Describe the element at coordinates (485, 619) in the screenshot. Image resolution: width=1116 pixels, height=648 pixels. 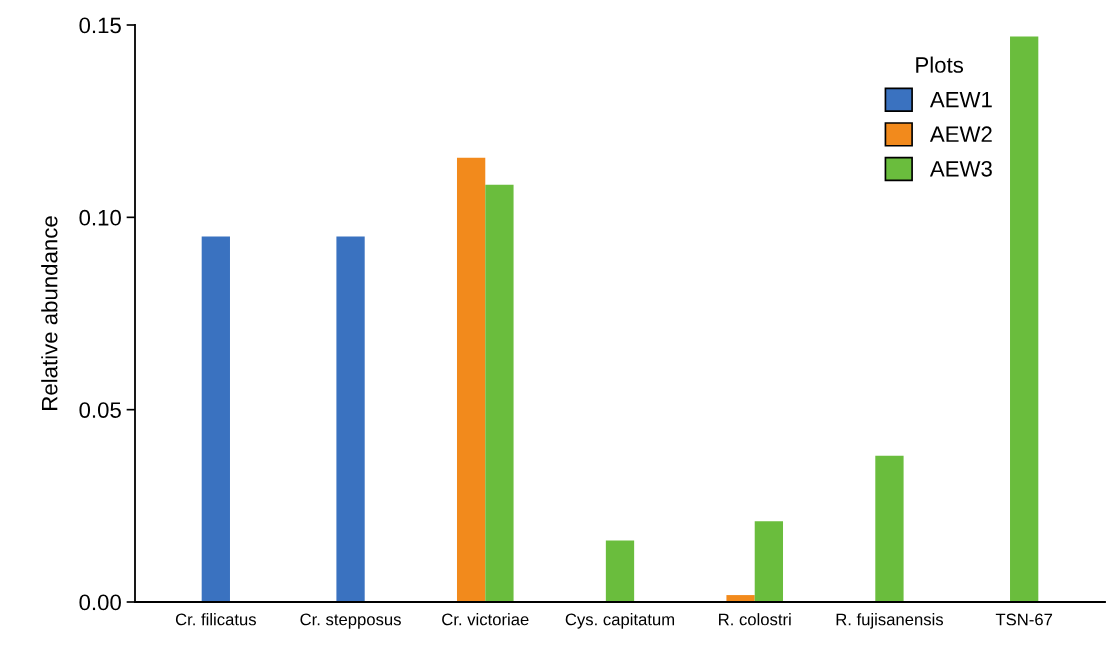
I see `x-tick-label: Cr. victoriae` at that location.